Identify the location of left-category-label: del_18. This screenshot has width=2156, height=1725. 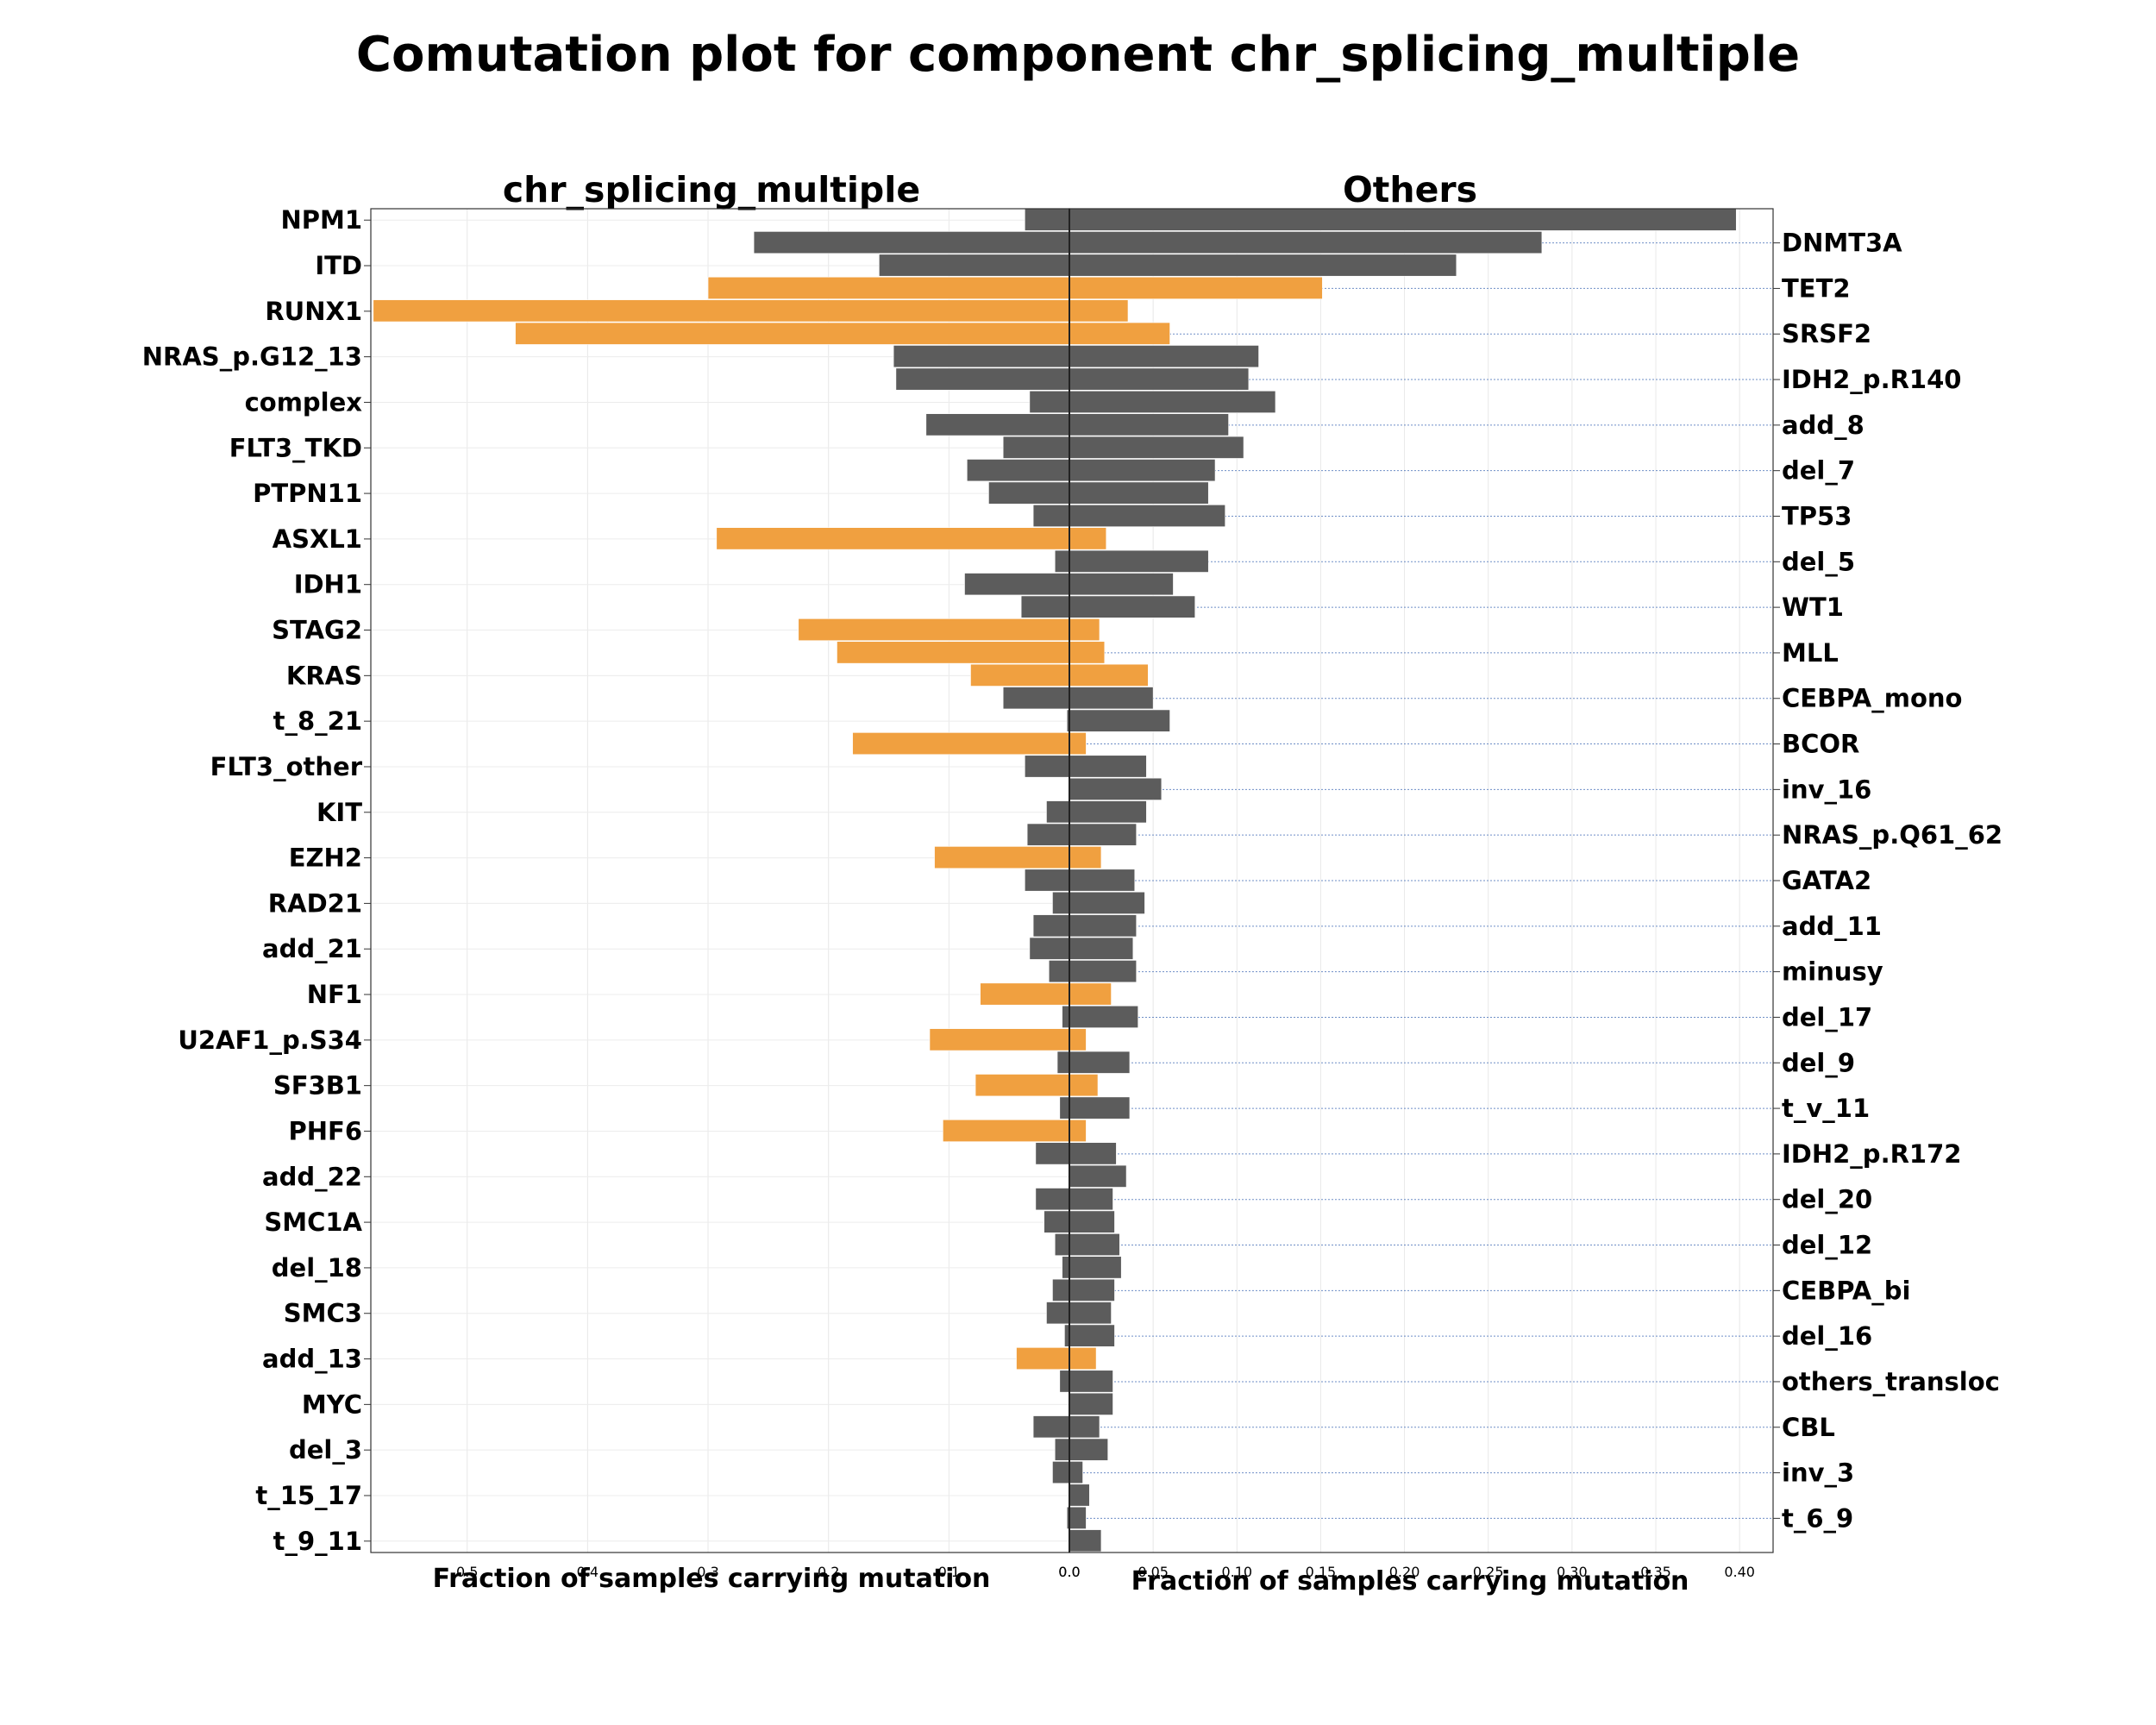
(317, 1268).